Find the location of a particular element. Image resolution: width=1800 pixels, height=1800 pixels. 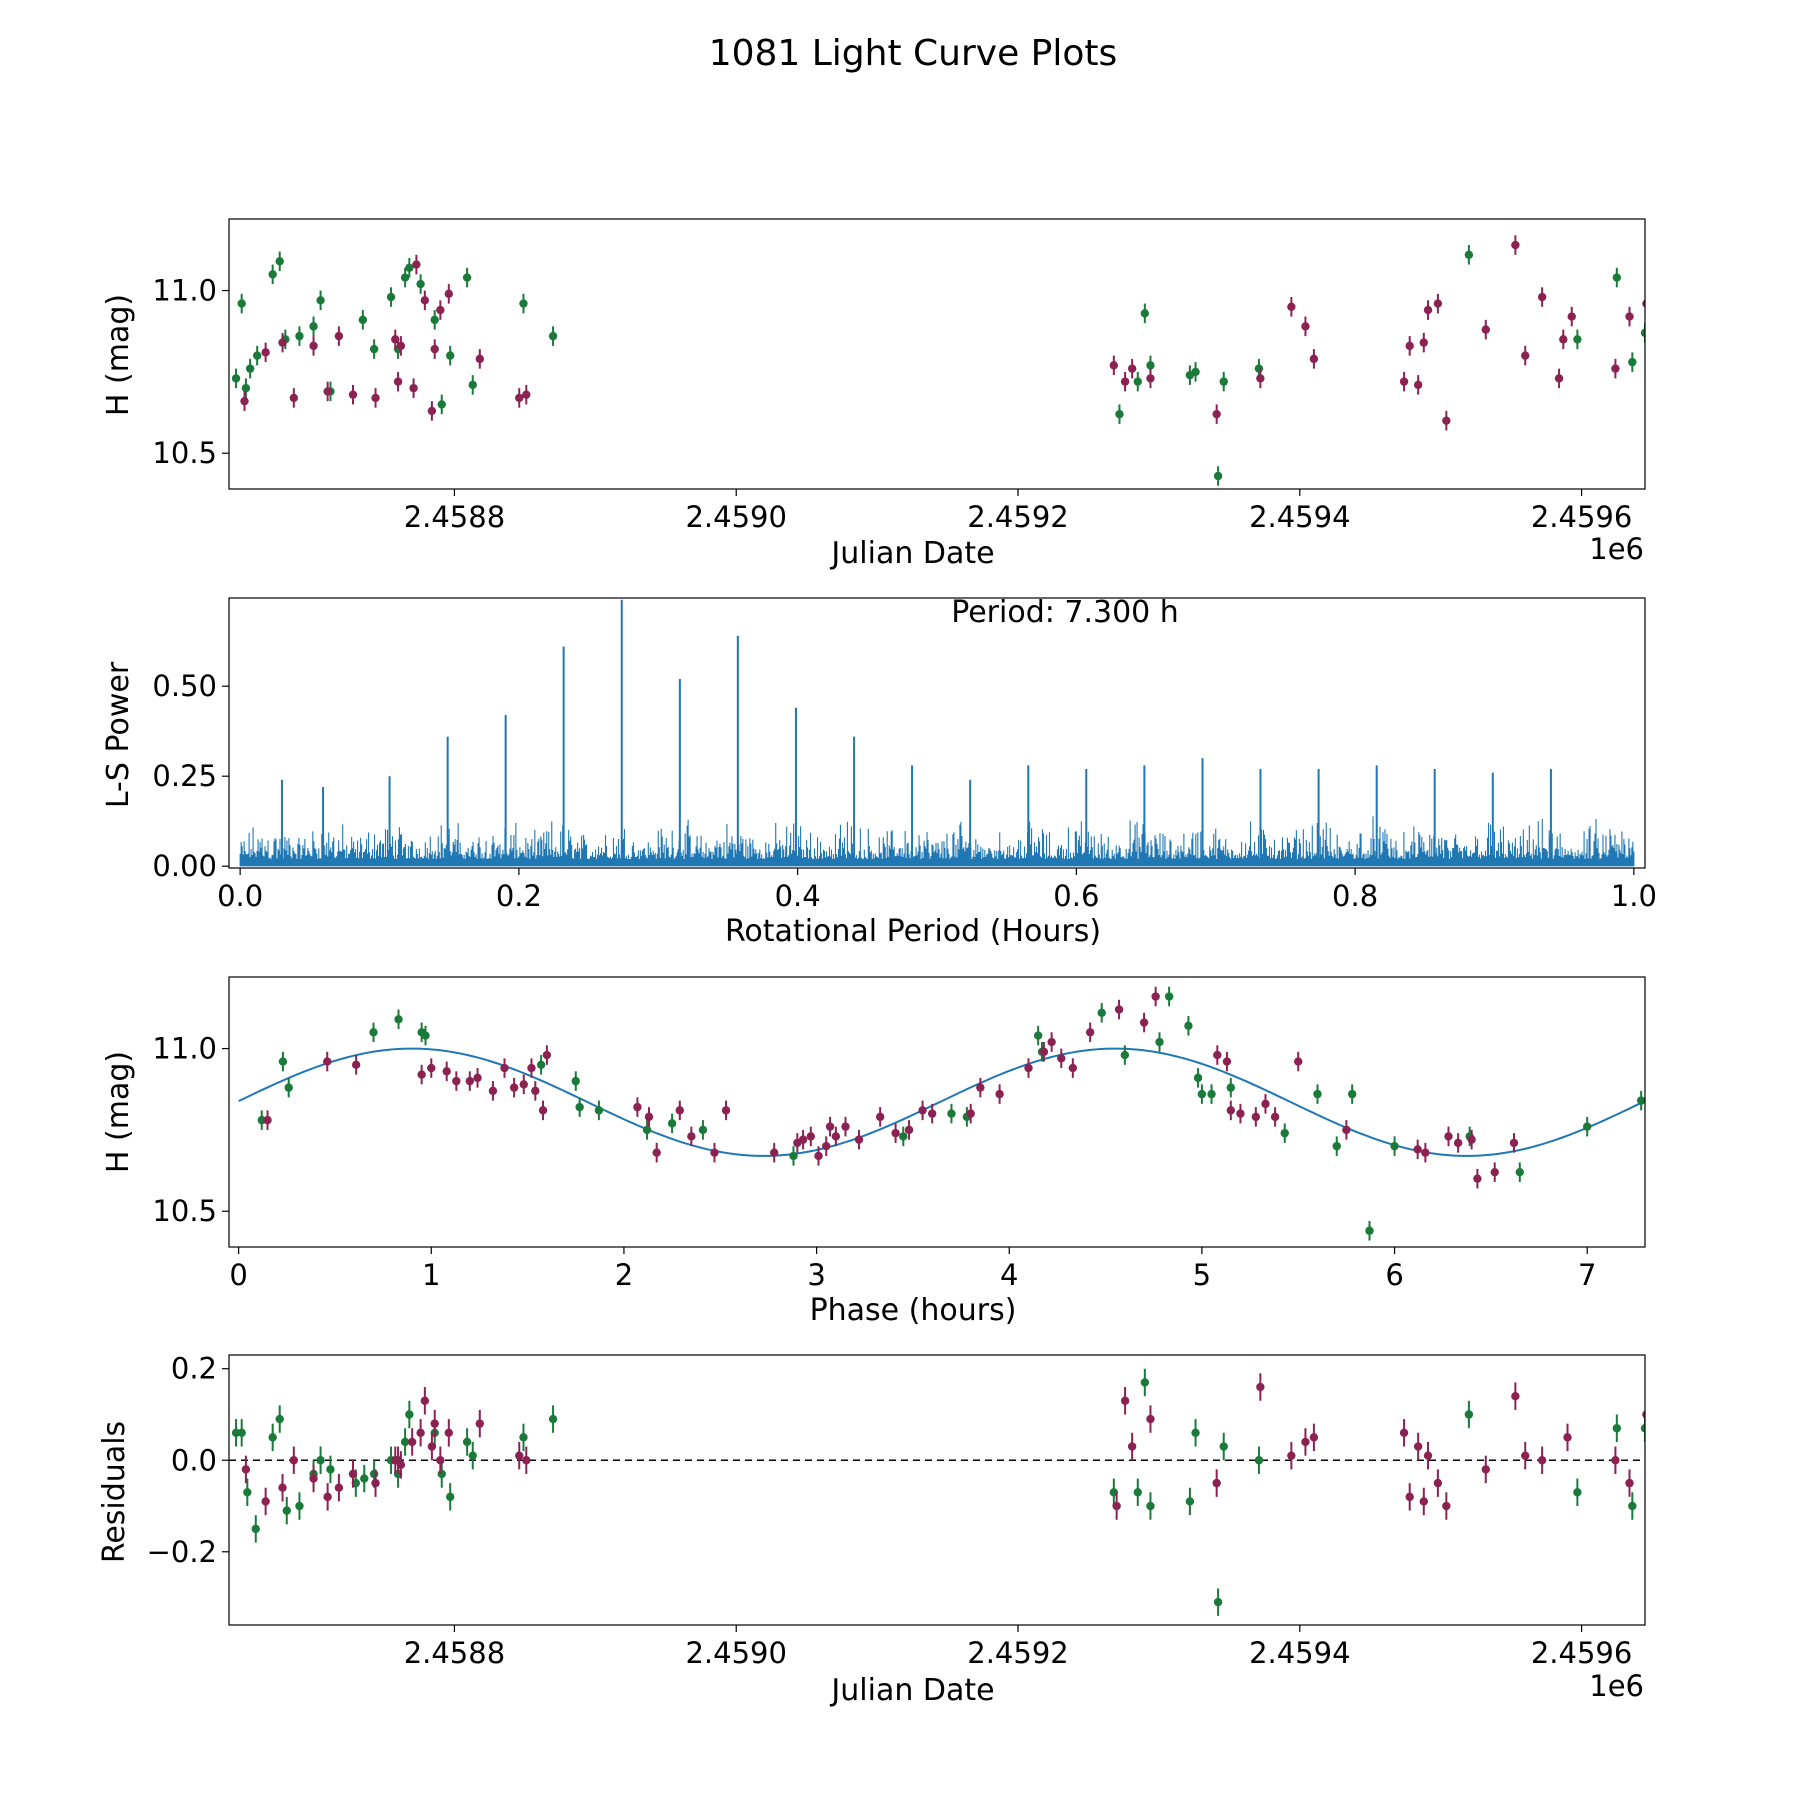

sine-model-curve is located at coordinates (941, 1102).